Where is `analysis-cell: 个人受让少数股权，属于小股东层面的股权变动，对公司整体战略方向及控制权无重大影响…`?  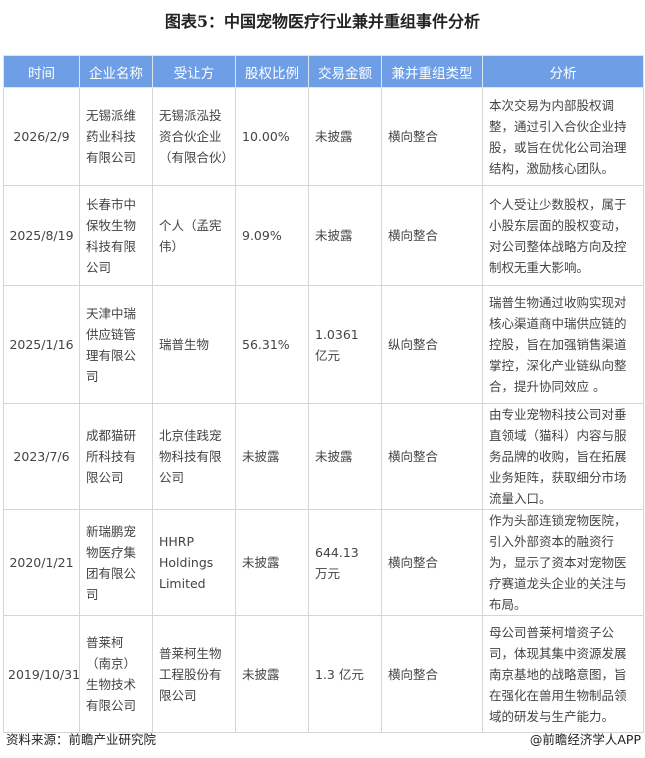 analysis-cell: 个人受让少数股权，属于小股东层面的股权变动，对公司整体战略方向及控制权无重大影响… is located at coordinates (563, 235).